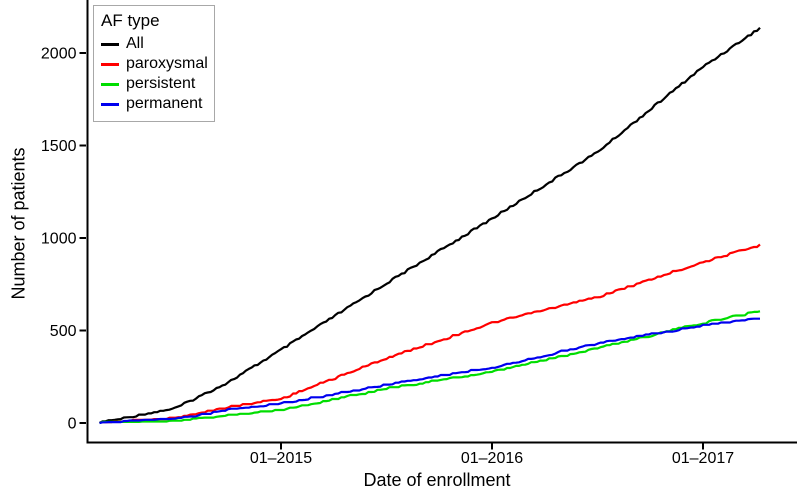 The width and height of the screenshot is (800, 500). What do you see at coordinates (135, 43) in the screenshot?
I see `legend-label: All` at bounding box center [135, 43].